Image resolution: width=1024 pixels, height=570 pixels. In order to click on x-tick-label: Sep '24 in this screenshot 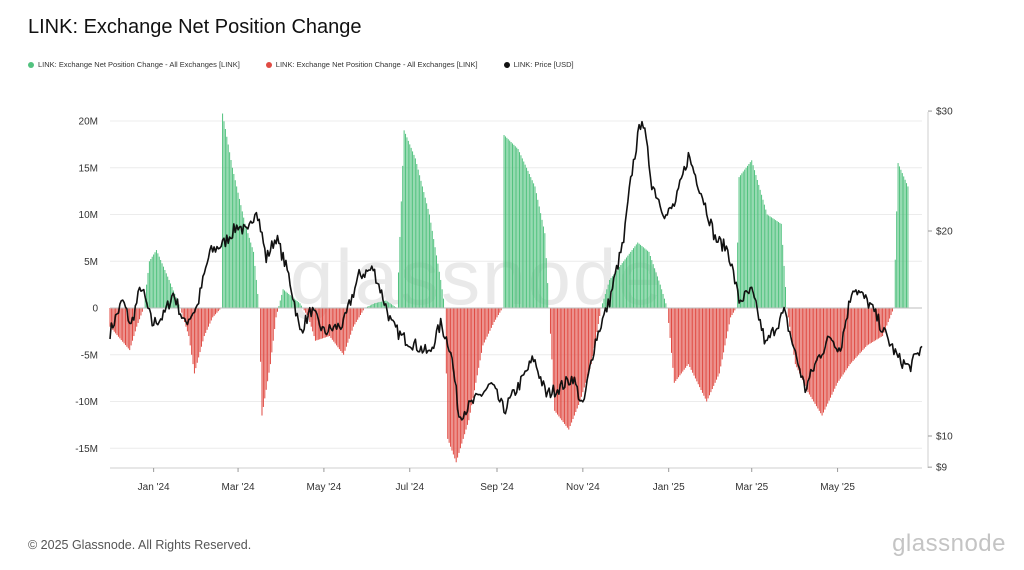, I will do `click(497, 487)`.